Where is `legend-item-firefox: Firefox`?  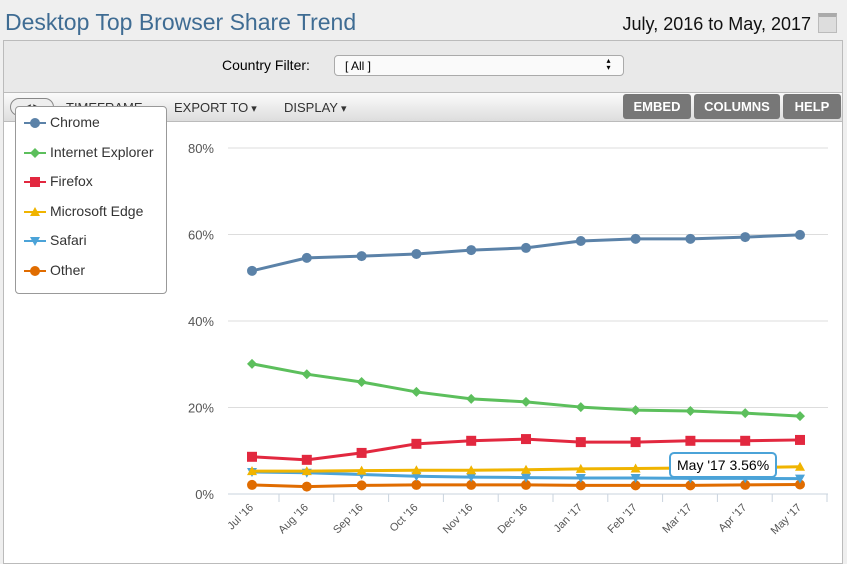
legend-item-firefox: Firefox is located at coordinates (58, 182).